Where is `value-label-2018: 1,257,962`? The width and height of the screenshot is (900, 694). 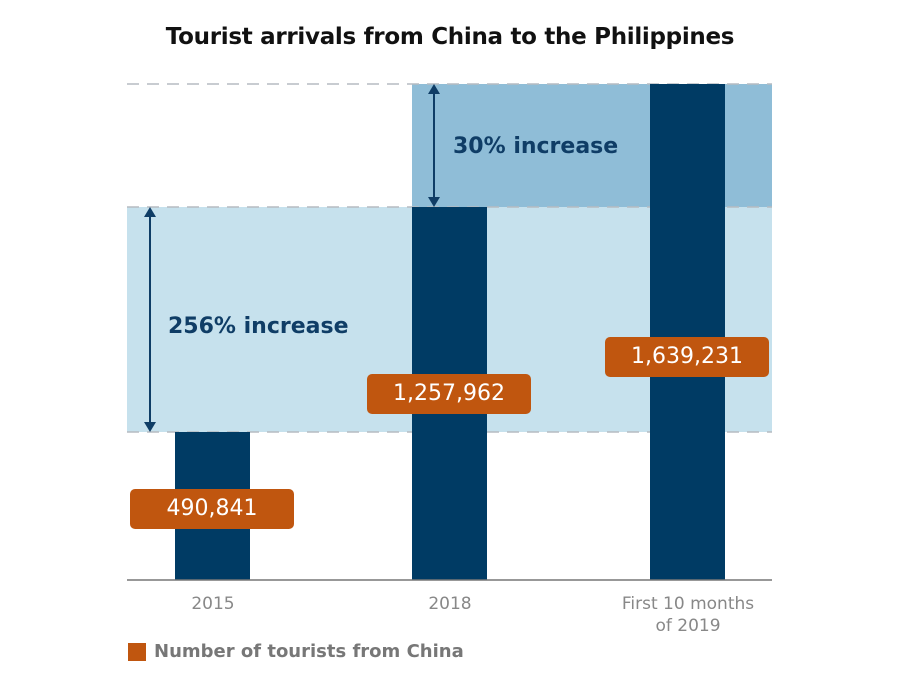 value-label-2018: 1,257,962 is located at coordinates (449, 394).